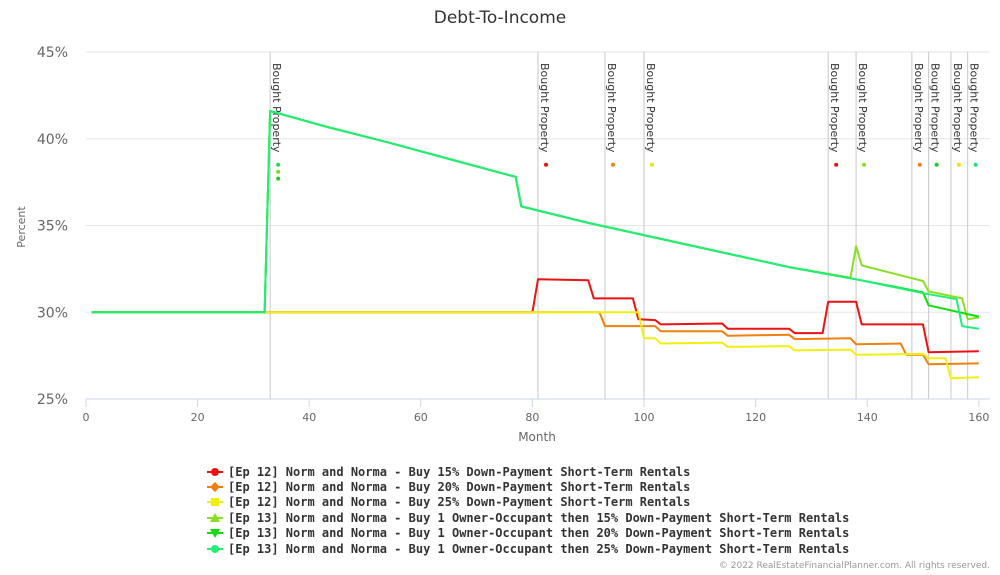 This screenshot has height=575, width=1000. I want to click on y-axis-label: Percent, so click(21, 227).